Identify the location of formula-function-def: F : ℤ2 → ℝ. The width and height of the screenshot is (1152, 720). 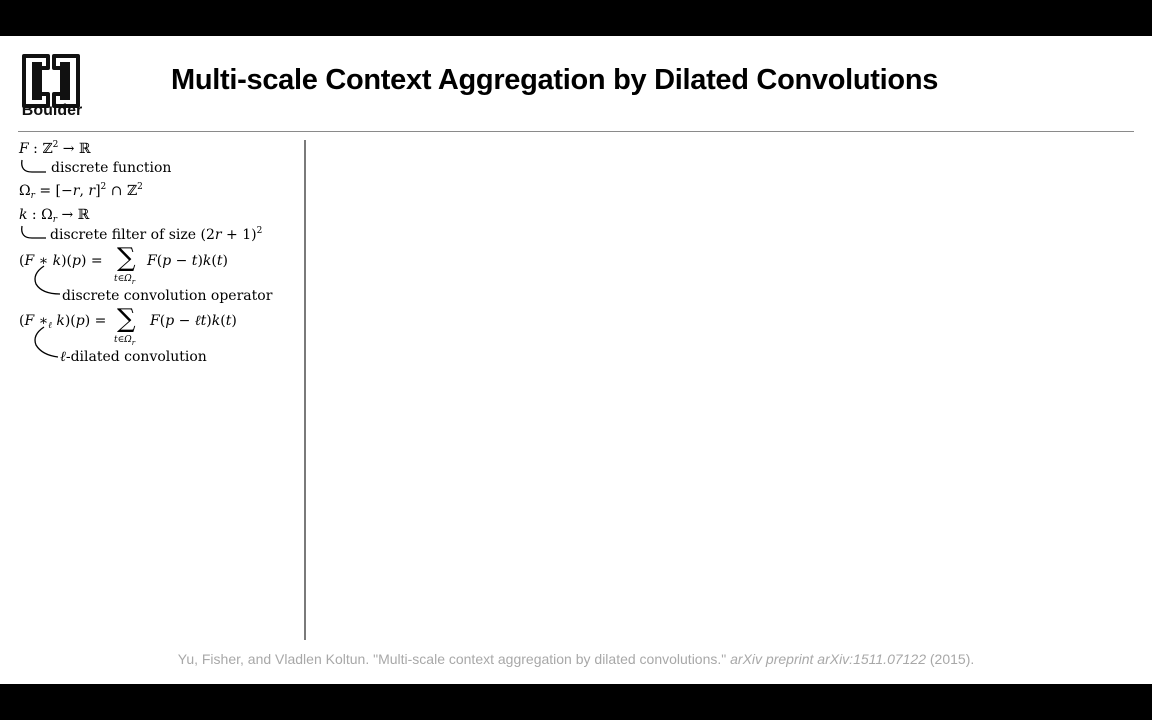
(55, 148).